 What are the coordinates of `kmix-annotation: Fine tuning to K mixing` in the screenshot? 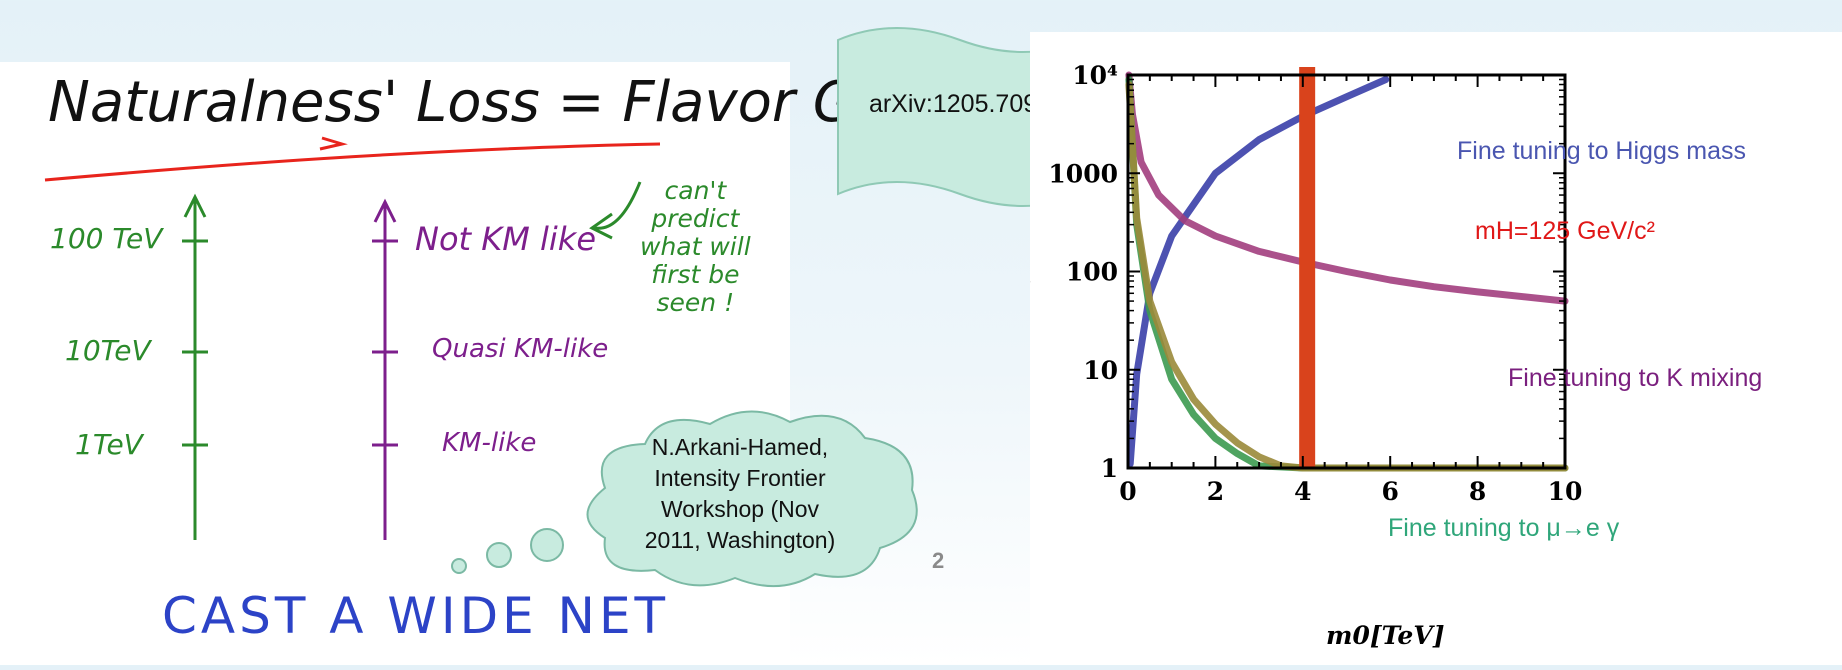 It's located at (1635, 378).